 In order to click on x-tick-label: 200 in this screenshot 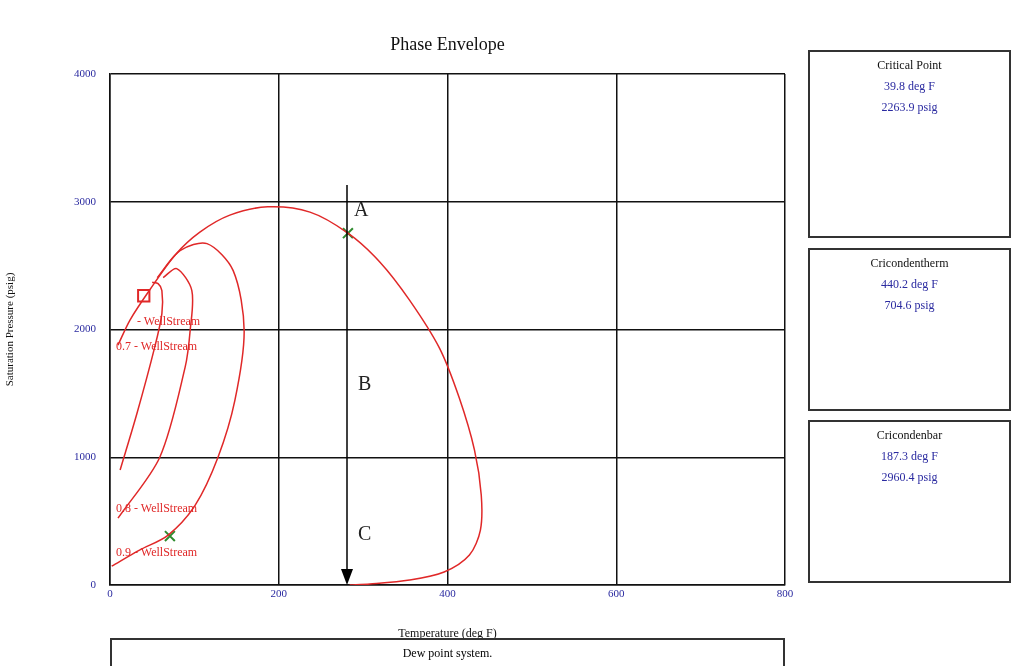, I will do `click(279, 593)`.